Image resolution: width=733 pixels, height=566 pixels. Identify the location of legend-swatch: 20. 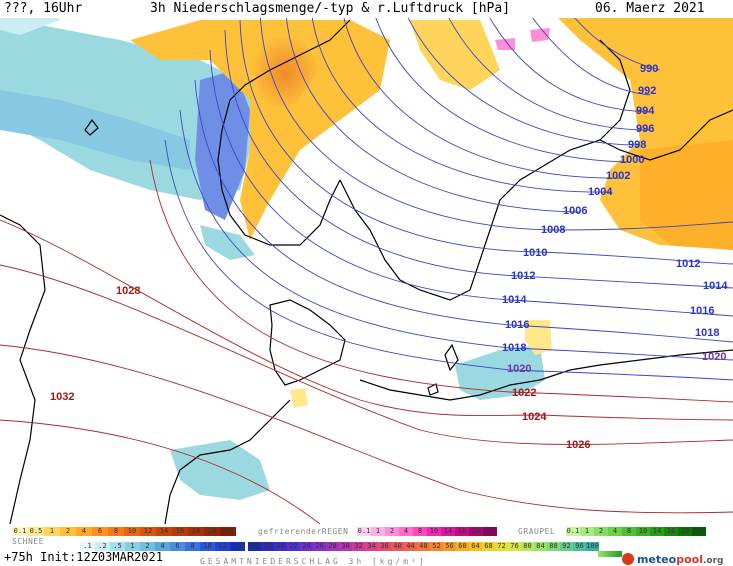
(280, 546).